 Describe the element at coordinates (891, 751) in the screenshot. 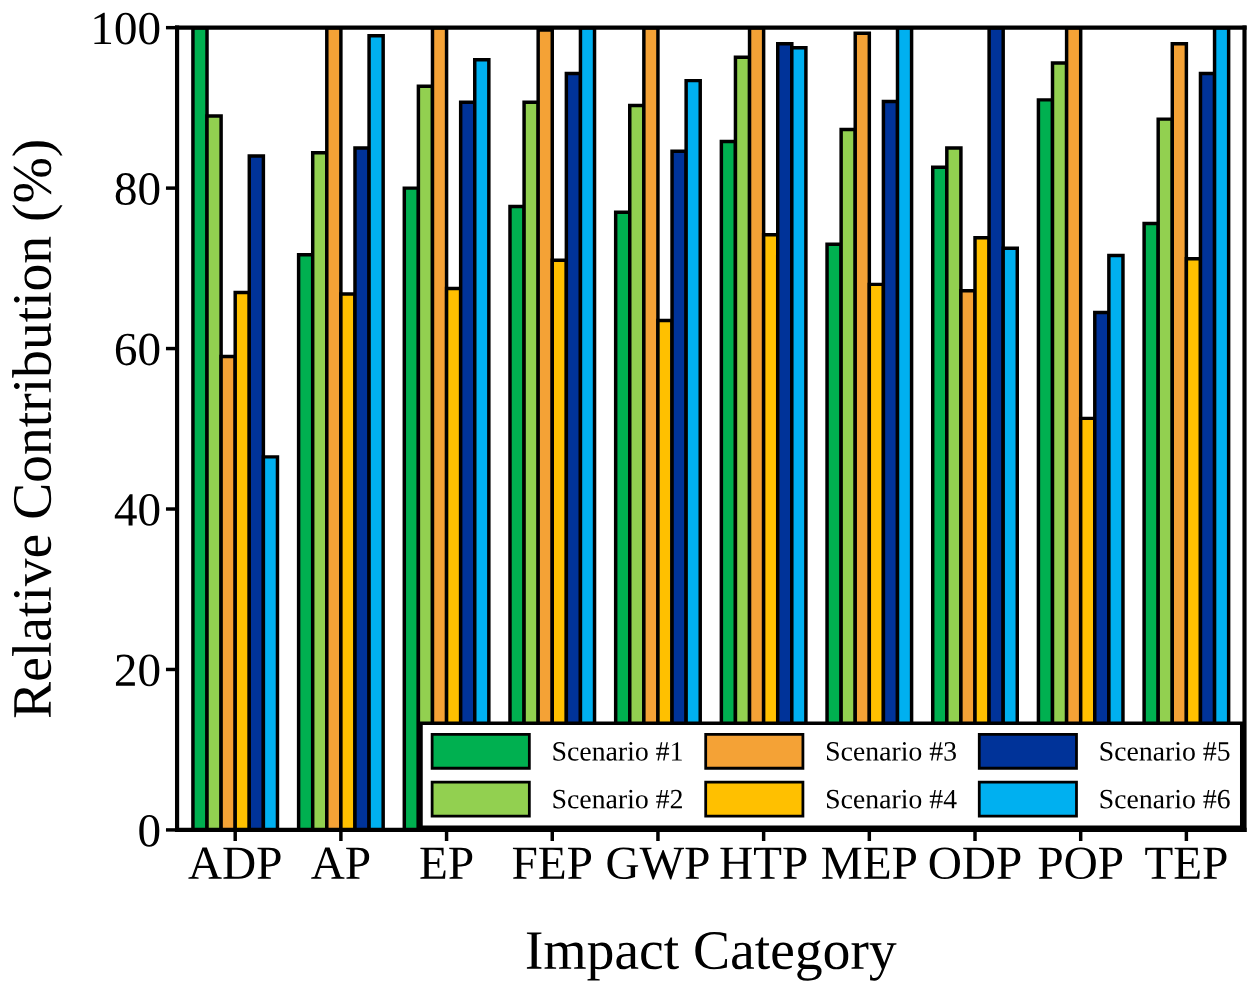

I see `legend-label: Scenario #3` at that location.